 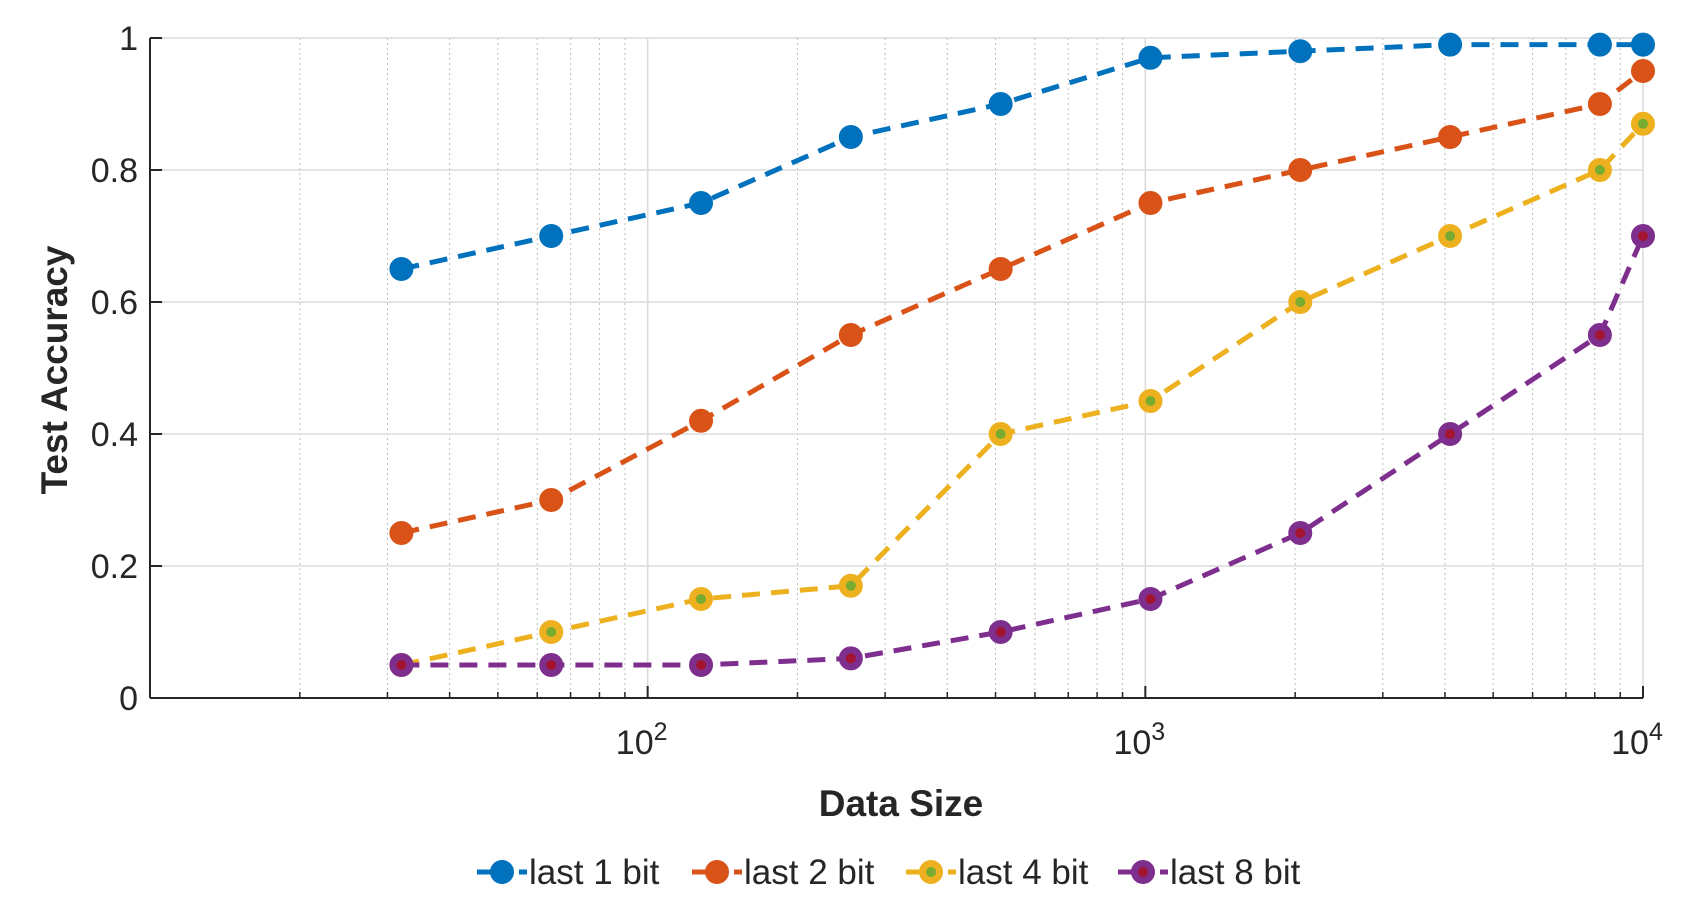 I want to click on legend-label: last 1 bit, so click(x=594, y=872).